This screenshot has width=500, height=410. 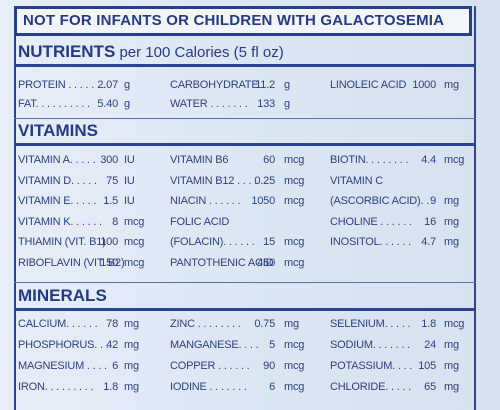 I want to click on minerals-row: SELENIUM. . . . . 1.8 mcg, so click(x=404, y=324).